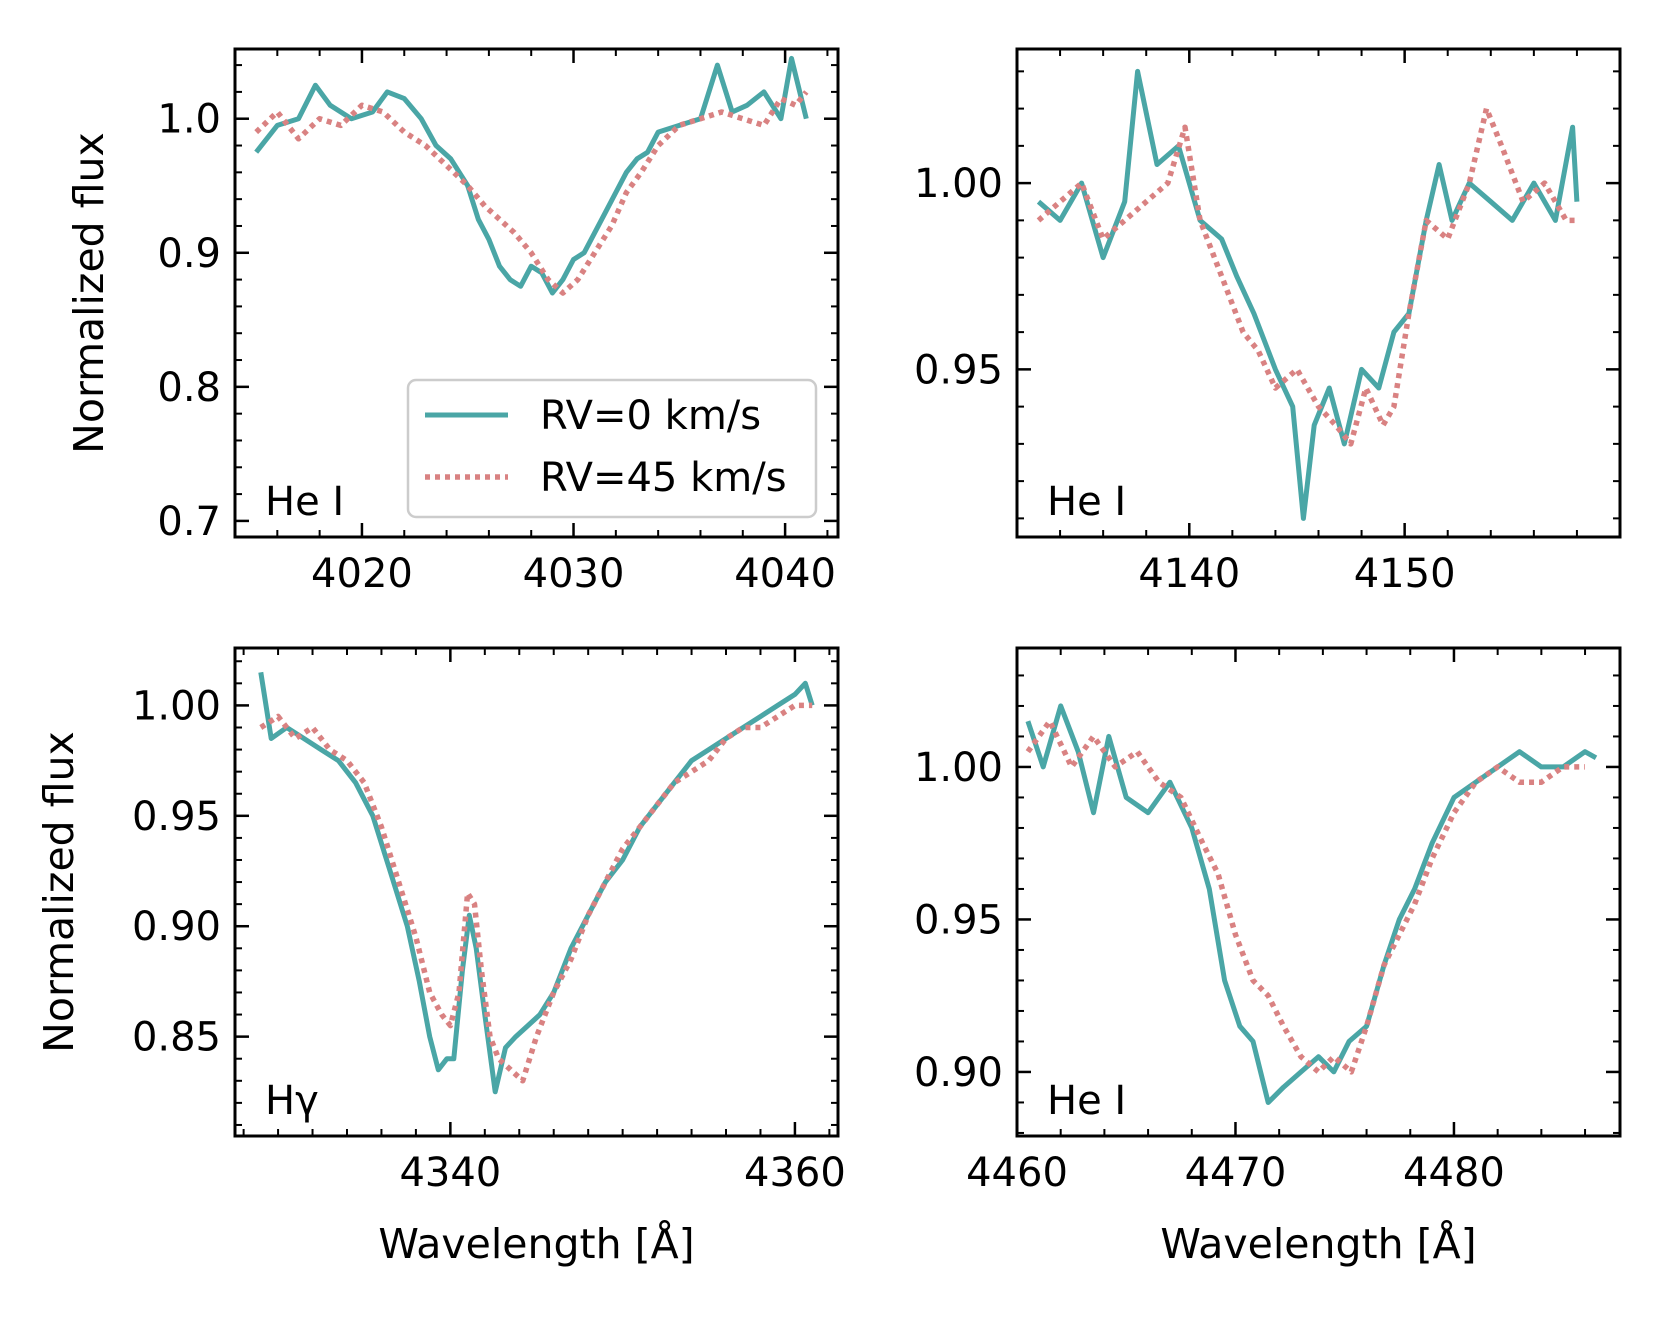 Image resolution: width=1661 pixels, height=1329 pixels. Describe the element at coordinates (650, 416) in the screenshot. I see `legend-entry-label: RV=0 km/s` at that location.